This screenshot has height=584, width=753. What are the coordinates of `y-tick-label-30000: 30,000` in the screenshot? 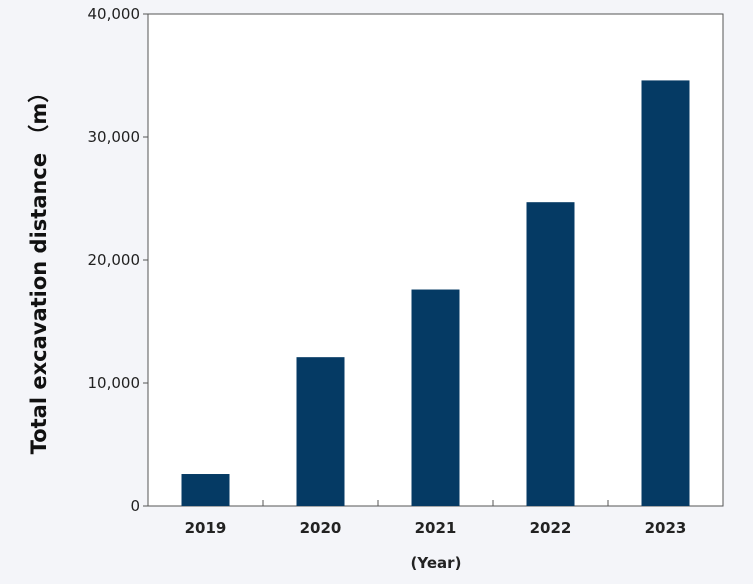 It's located at (114, 137).